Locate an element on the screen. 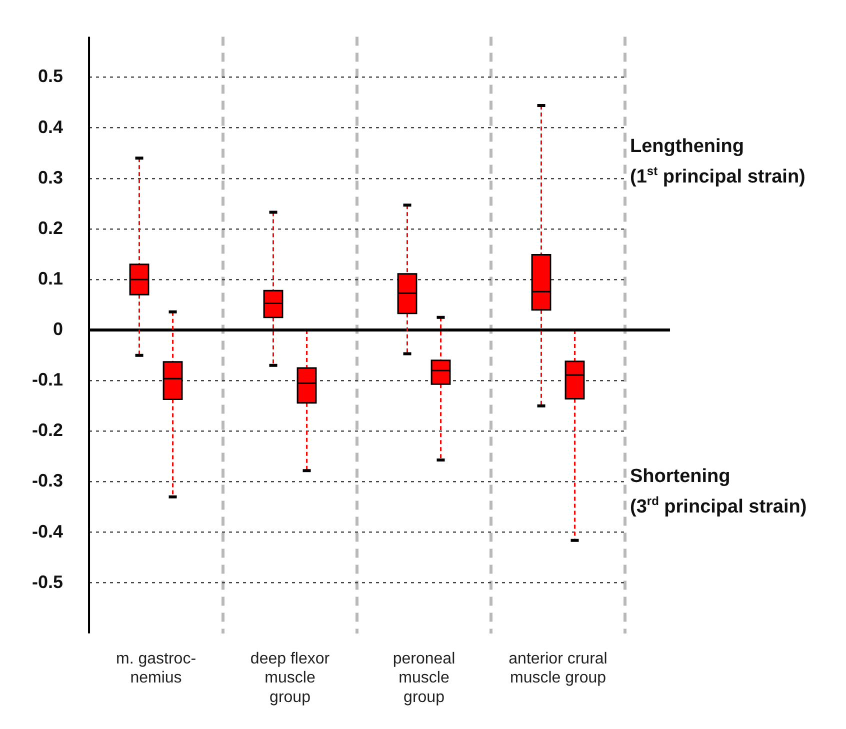 The image size is (846, 729). x-tick-label: peroneal muscle group is located at coordinates (424, 678).